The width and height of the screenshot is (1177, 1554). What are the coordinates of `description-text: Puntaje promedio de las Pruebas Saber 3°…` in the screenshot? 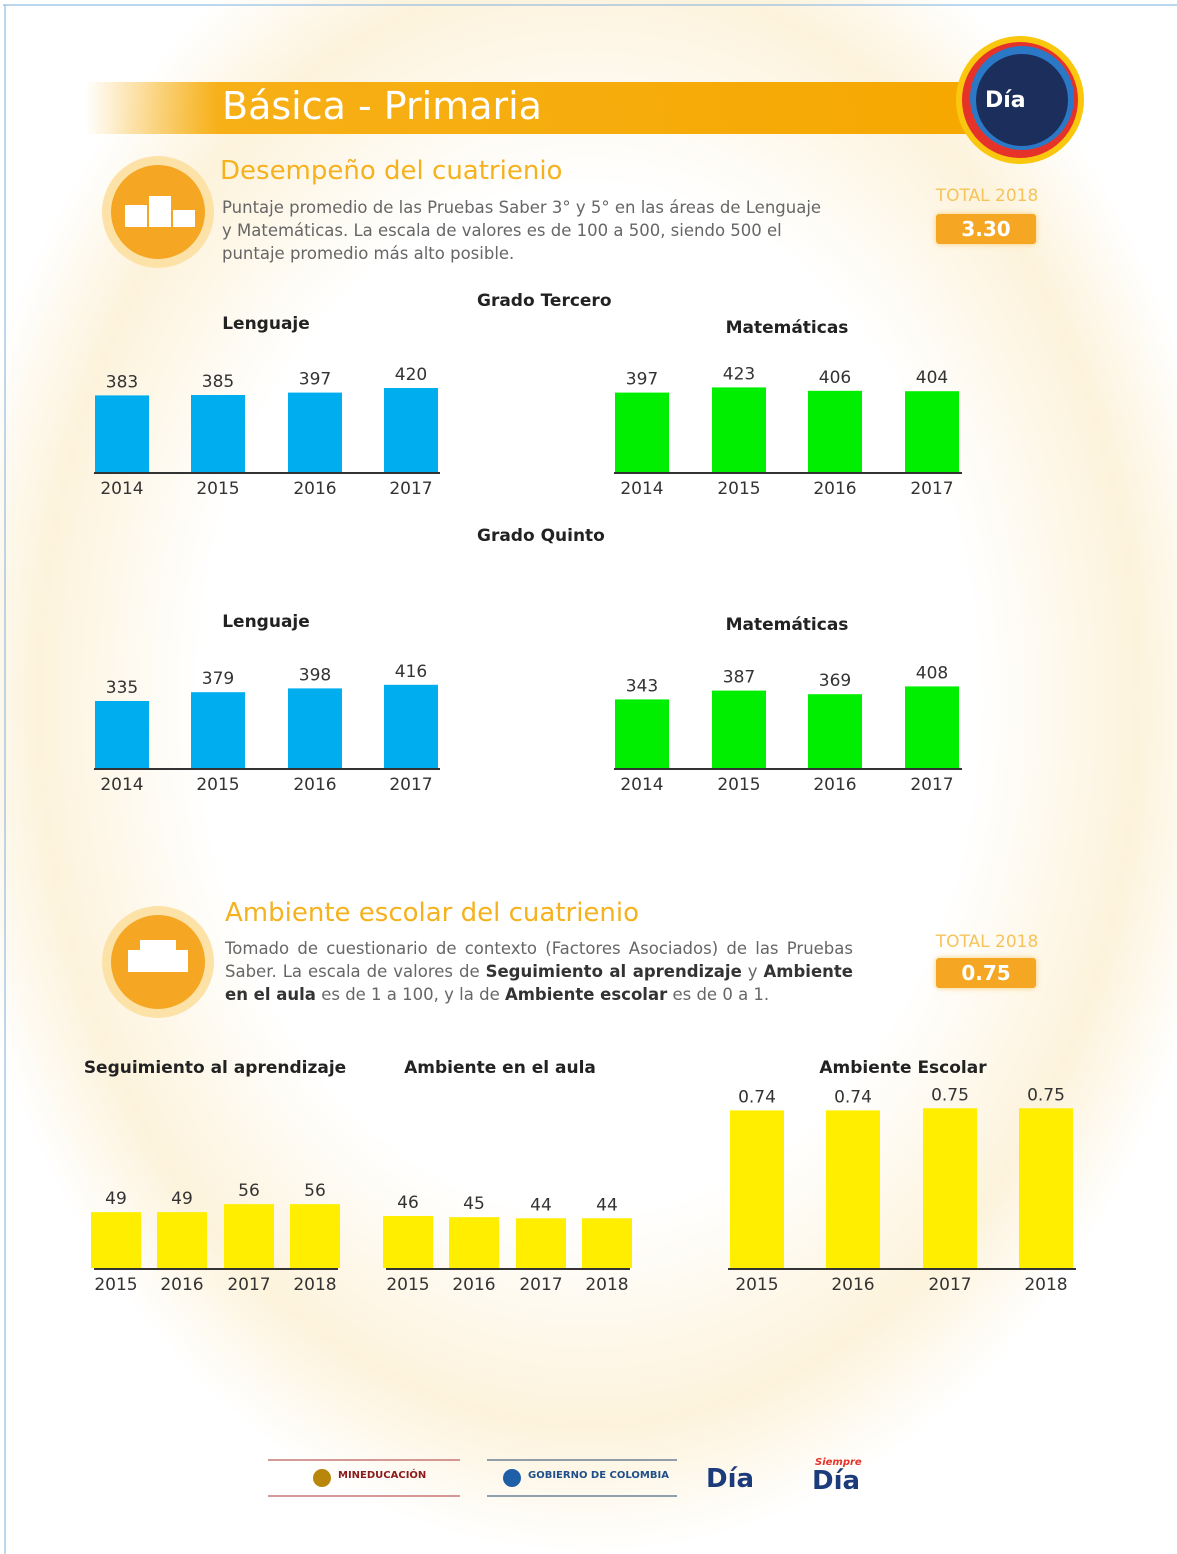 It's located at (522, 230).